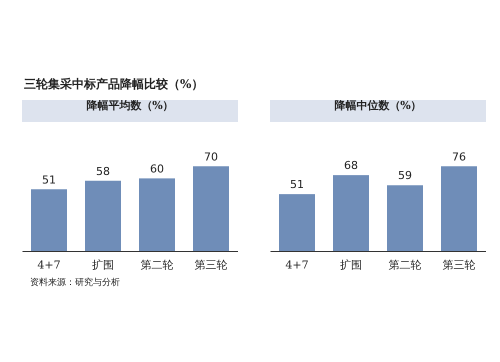  Describe the element at coordinates (103, 171) in the screenshot. I see `data-label: 58` at that location.